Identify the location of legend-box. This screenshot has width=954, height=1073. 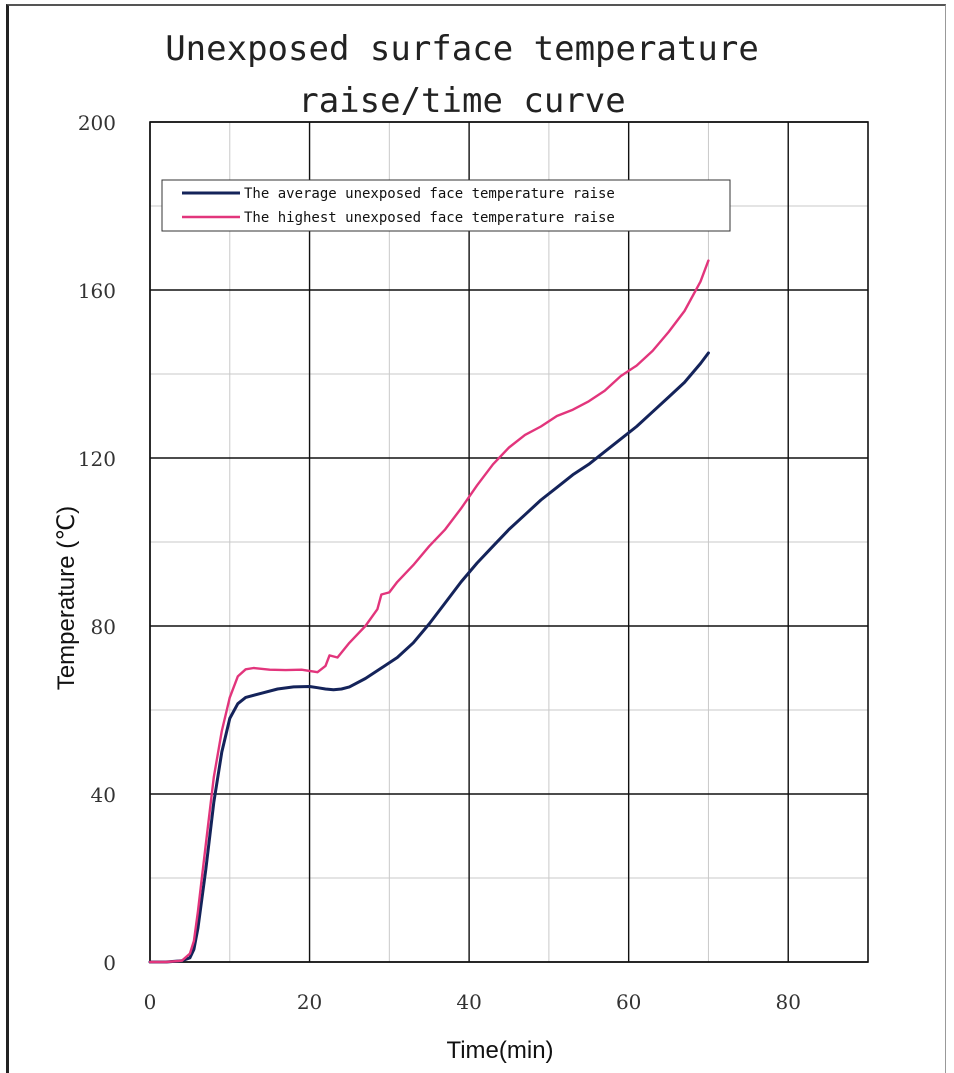
(446, 205).